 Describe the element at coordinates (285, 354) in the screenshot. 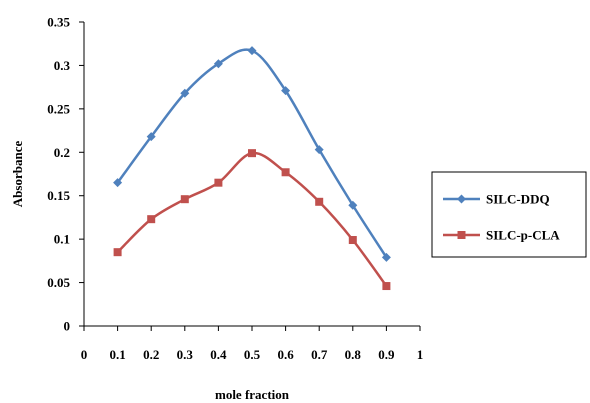

I see `x-tick-label: 0.6` at that location.